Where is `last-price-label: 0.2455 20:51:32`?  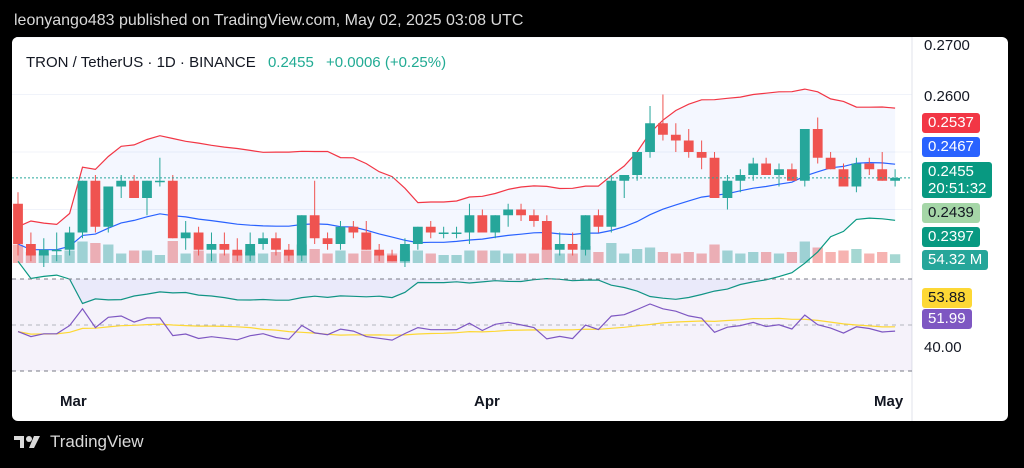 last-price-label: 0.2455 20:51:32 is located at coordinates (957, 180).